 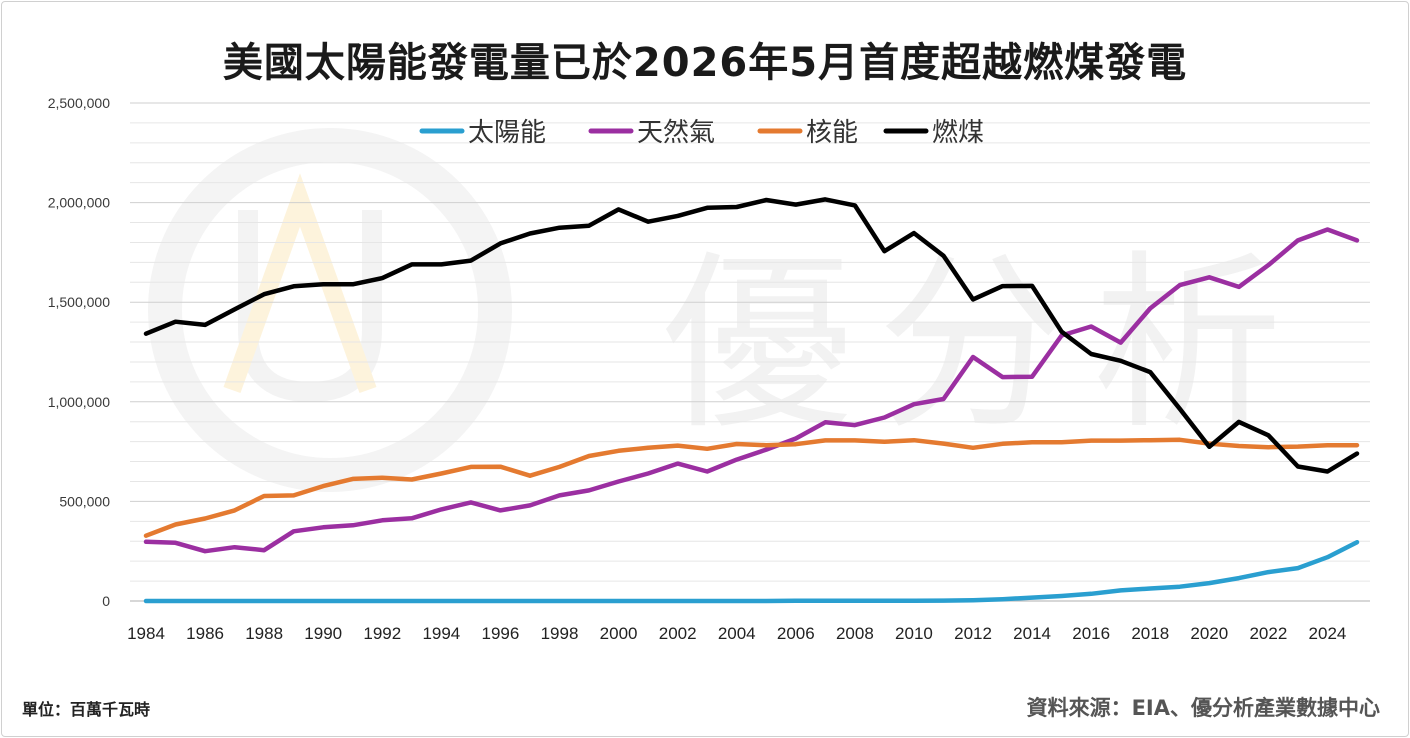 I want to click on x-tick-label: 2004, so click(x=737, y=633).